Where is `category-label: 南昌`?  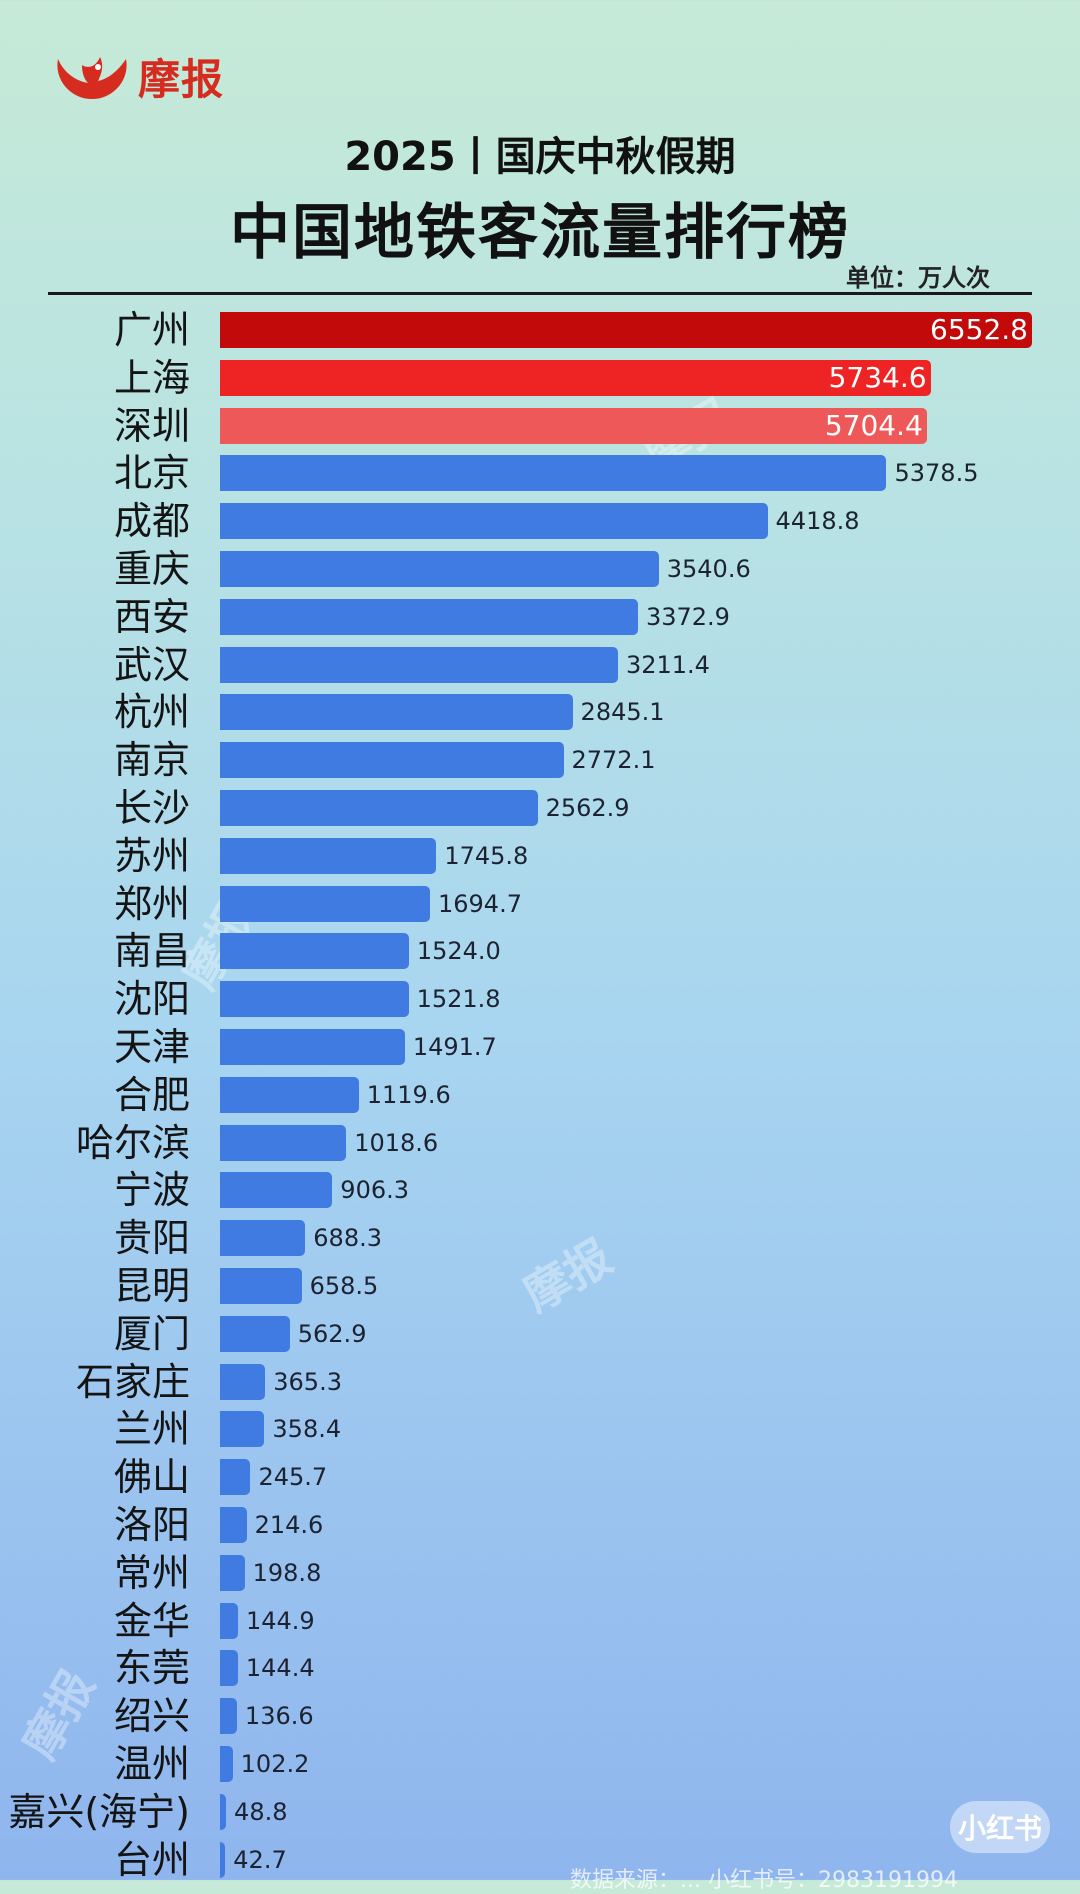 category-label: 南昌 is located at coordinates (151, 951).